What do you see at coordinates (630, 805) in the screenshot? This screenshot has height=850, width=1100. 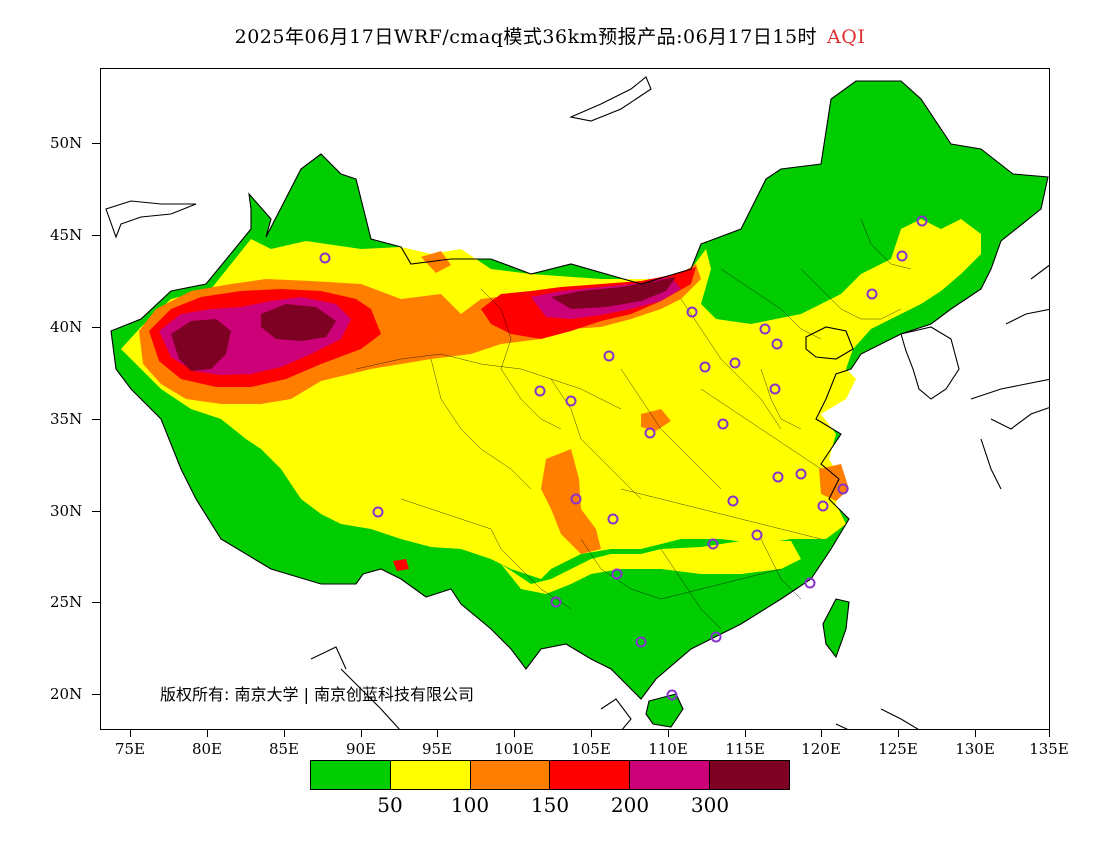 I see `legend-label: 200` at bounding box center [630, 805].